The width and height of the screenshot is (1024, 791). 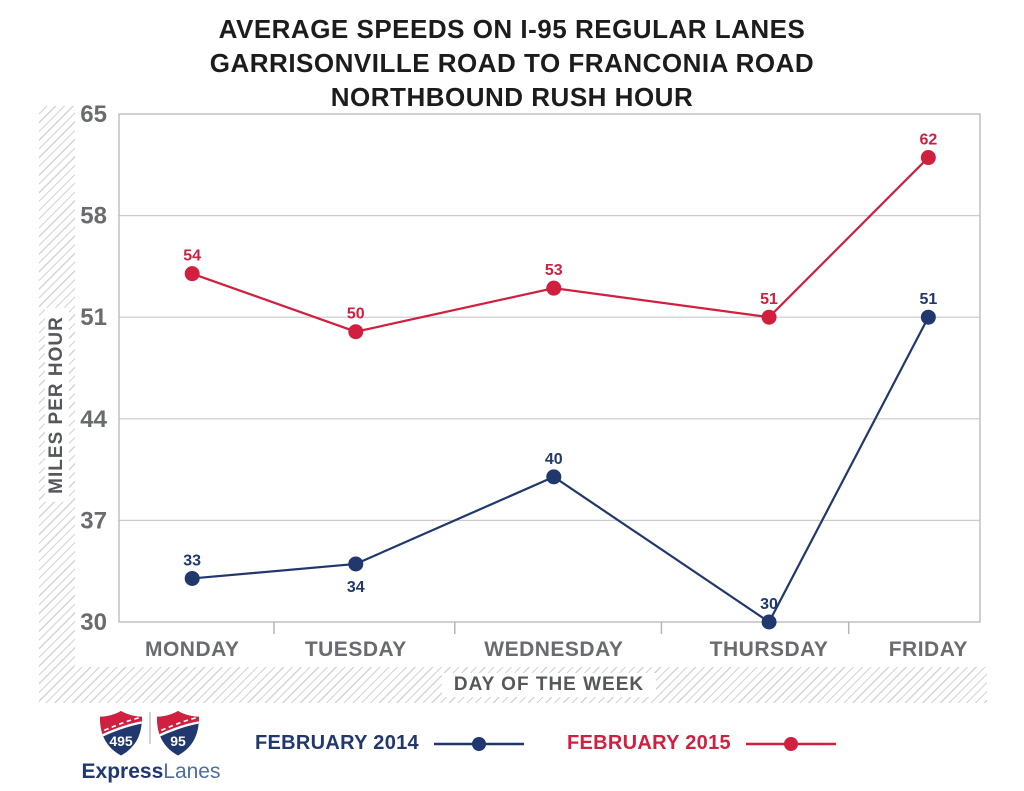 I want to click on legend-label-2014: FEBRUARY 2014, so click(x=337, y=743).